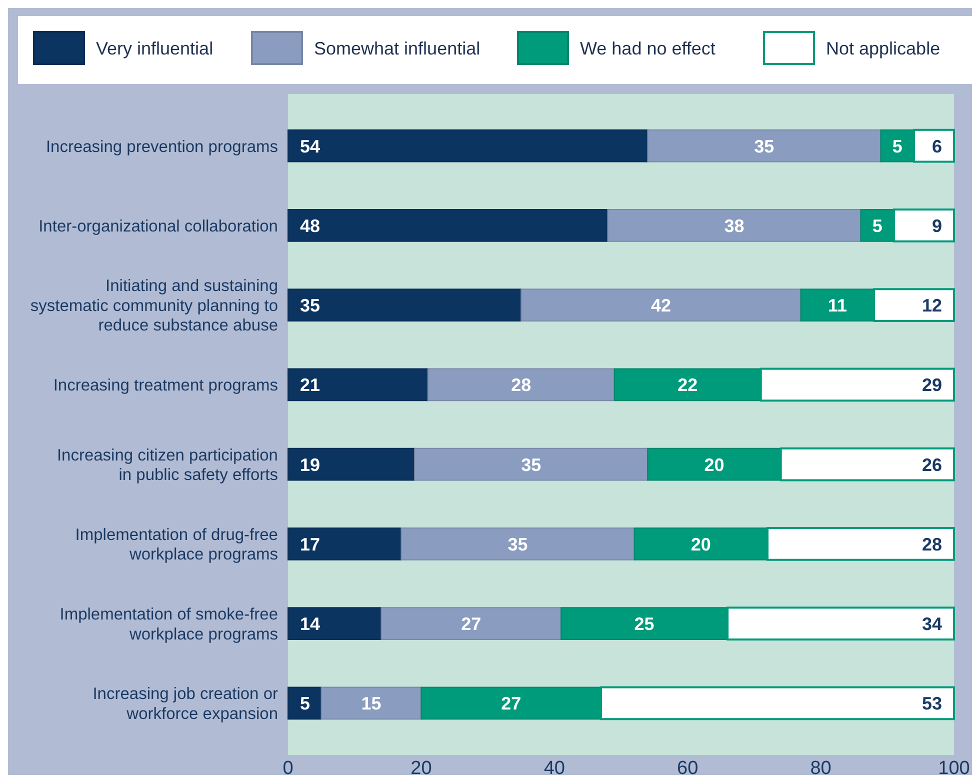 The image size is (980, 783). What do you see at coordinates (310, 544) in the screenshot?
I see `data-label: 17` at bounding box center [310, 544].